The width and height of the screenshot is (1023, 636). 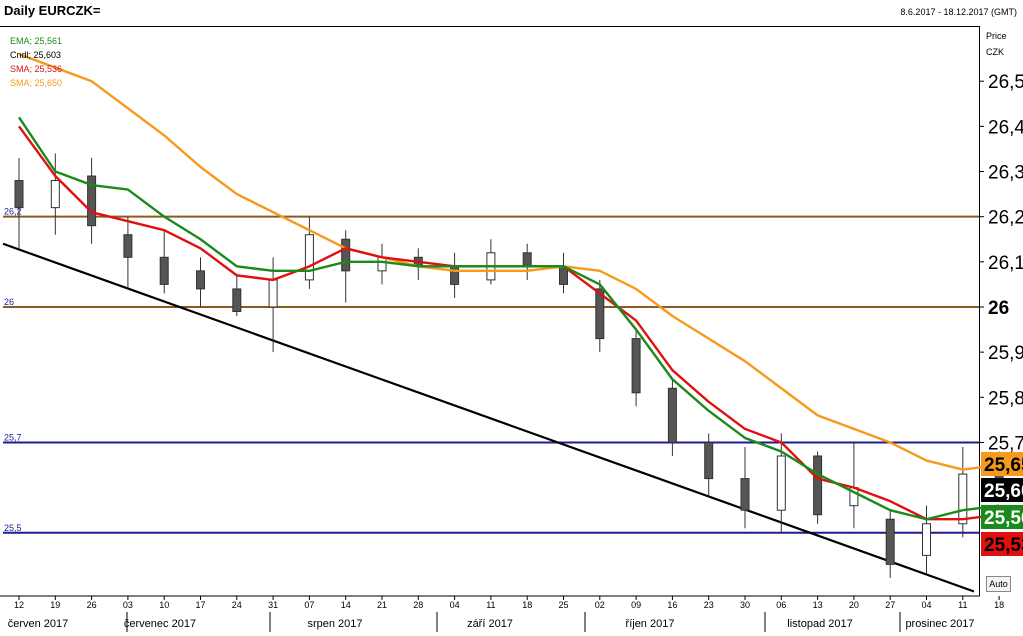 I want to click on x-tick-label: 17, so click(x=200, y=605).